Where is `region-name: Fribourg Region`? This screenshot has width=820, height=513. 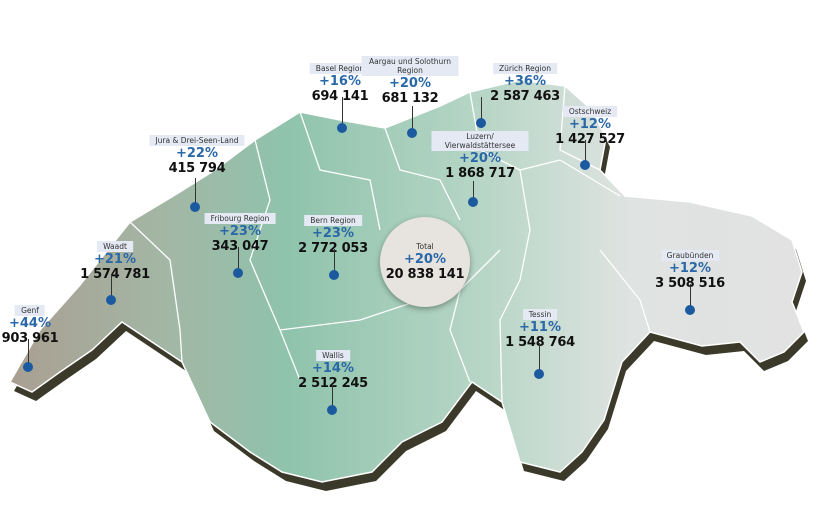
region-name: Fribourg Region is located at coordinates (240, 218).